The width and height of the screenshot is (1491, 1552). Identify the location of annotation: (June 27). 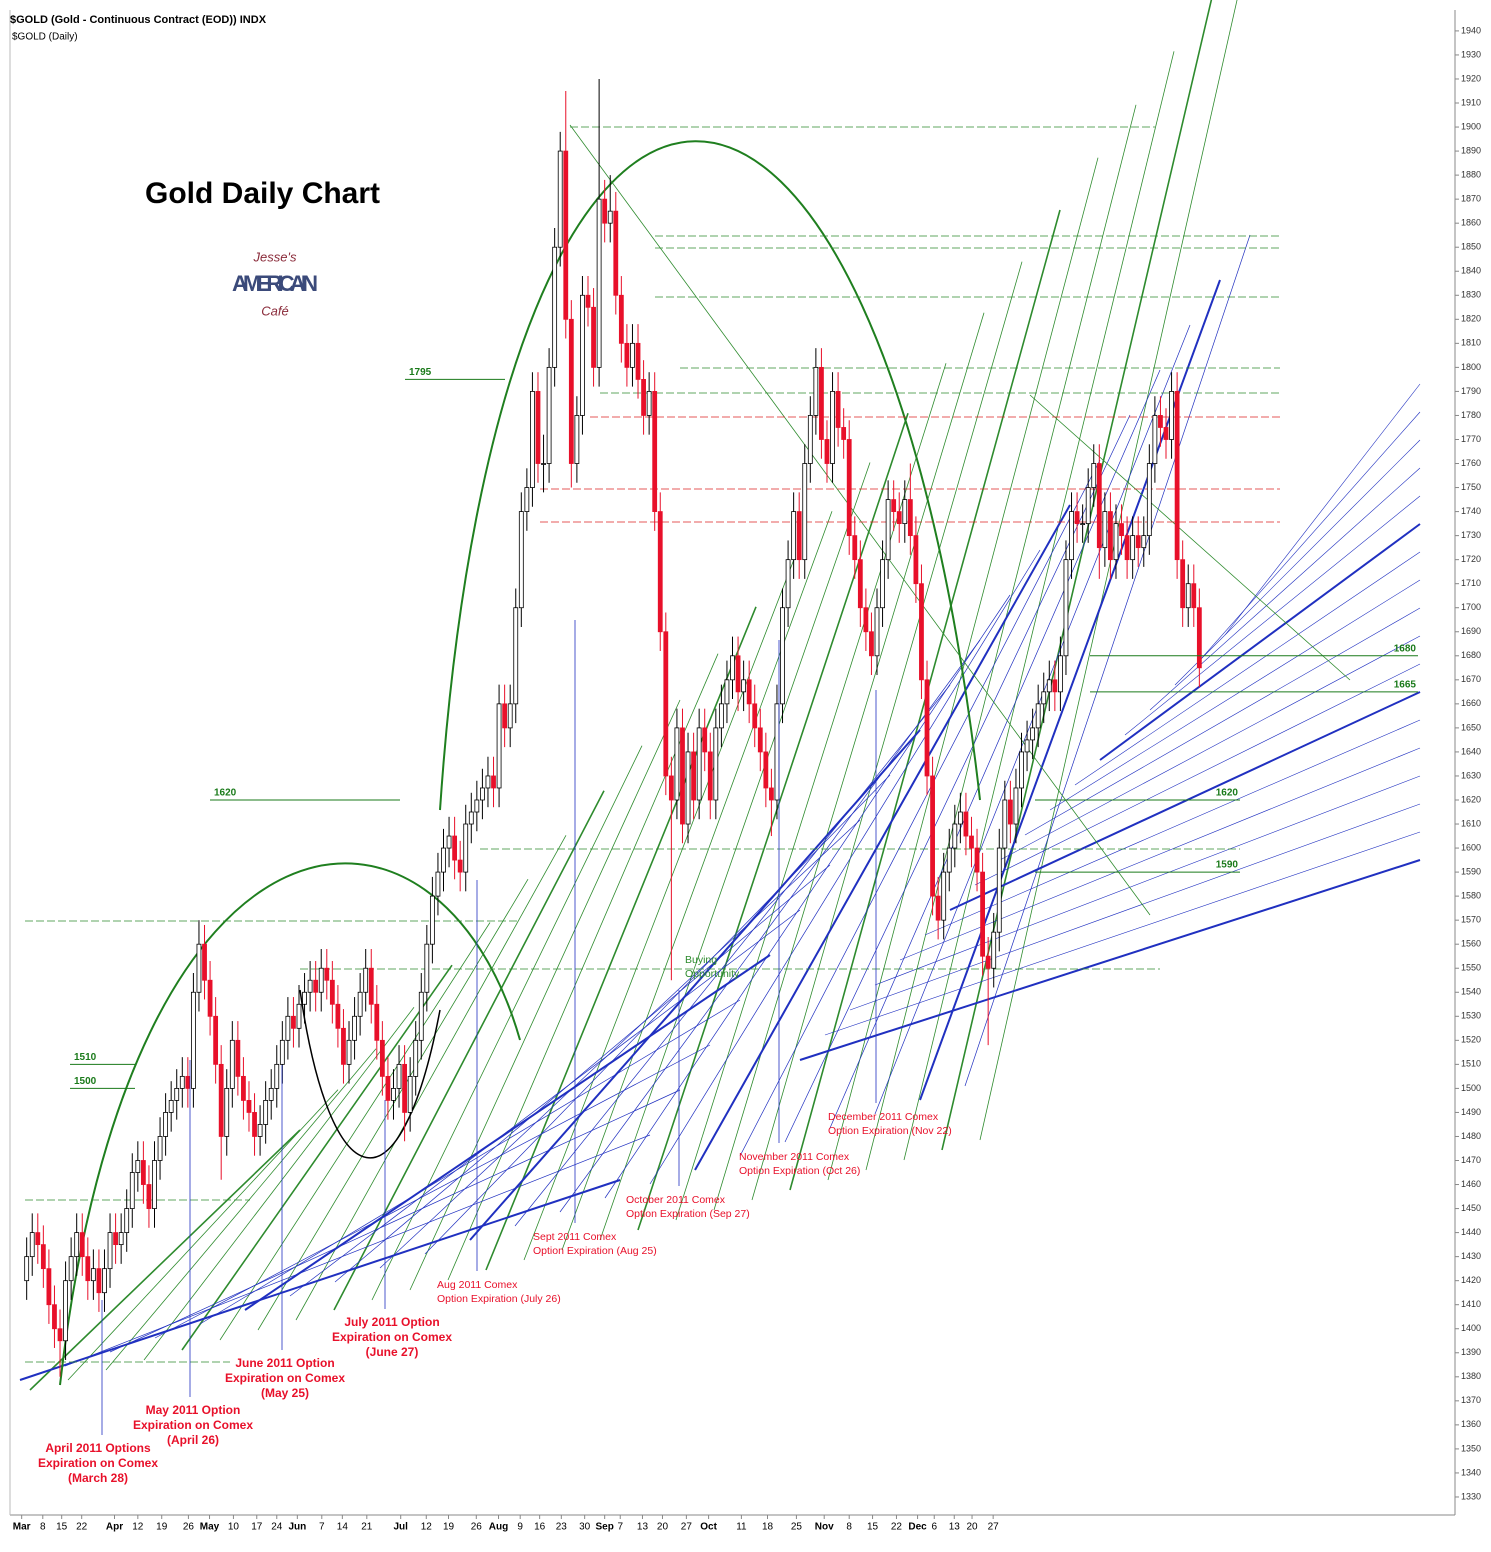
(392, 1352).